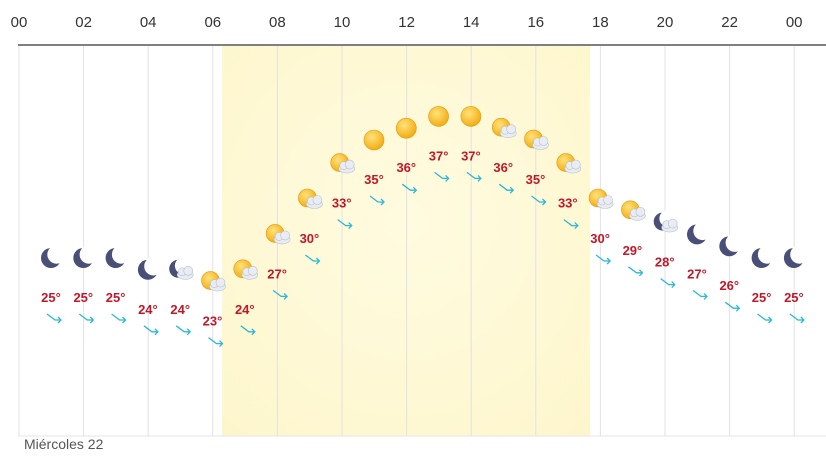 Image resolution: width=826 pixels, height=456 pixels. I want to click on hour-label: 02, so click(83, 22).